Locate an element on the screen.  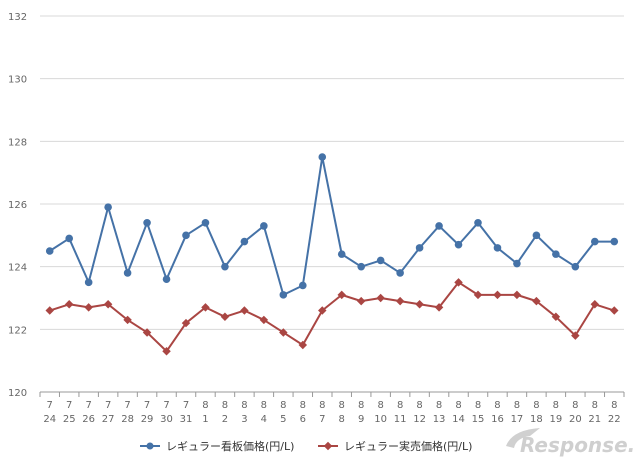
y-tick-label: 124 is located at coordinates (17, 268).